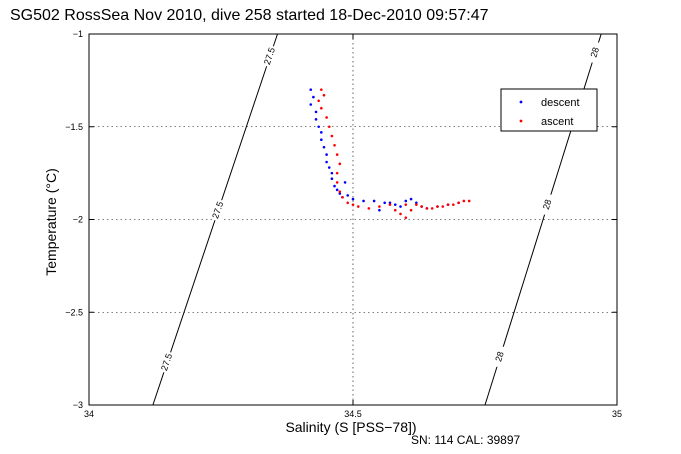 The image size is (681, 454). I want to click on y-tick-label: −2.5, so click(74, 312).